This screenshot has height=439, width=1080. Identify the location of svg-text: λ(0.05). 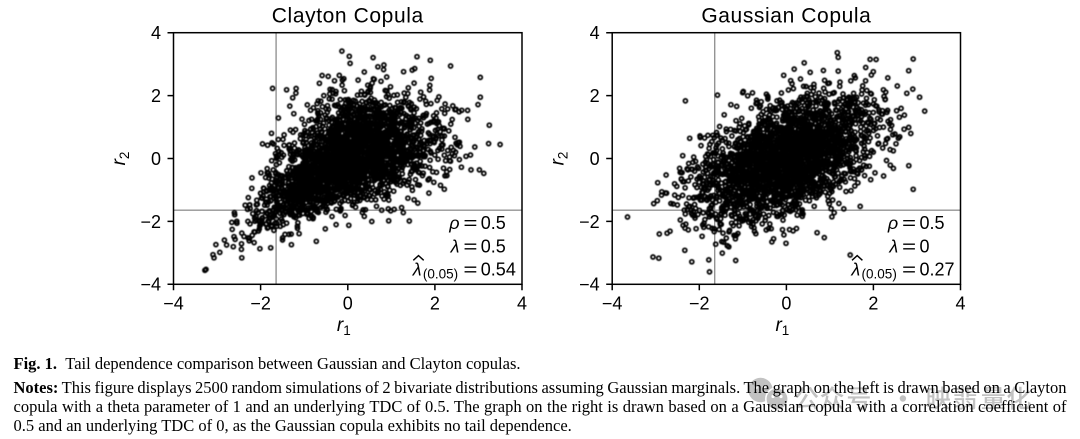
(435, 270).